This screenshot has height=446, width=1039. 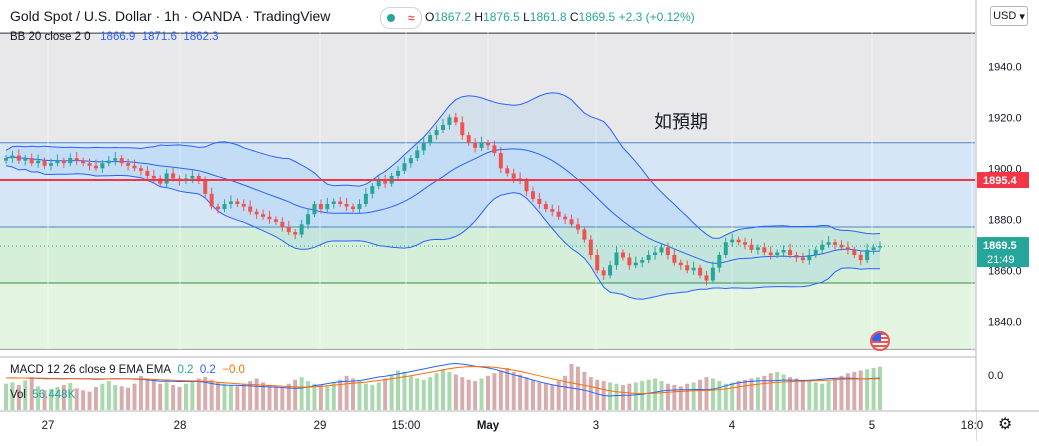 I want to click on currency-label: USD, so click(x=1005, y=16).